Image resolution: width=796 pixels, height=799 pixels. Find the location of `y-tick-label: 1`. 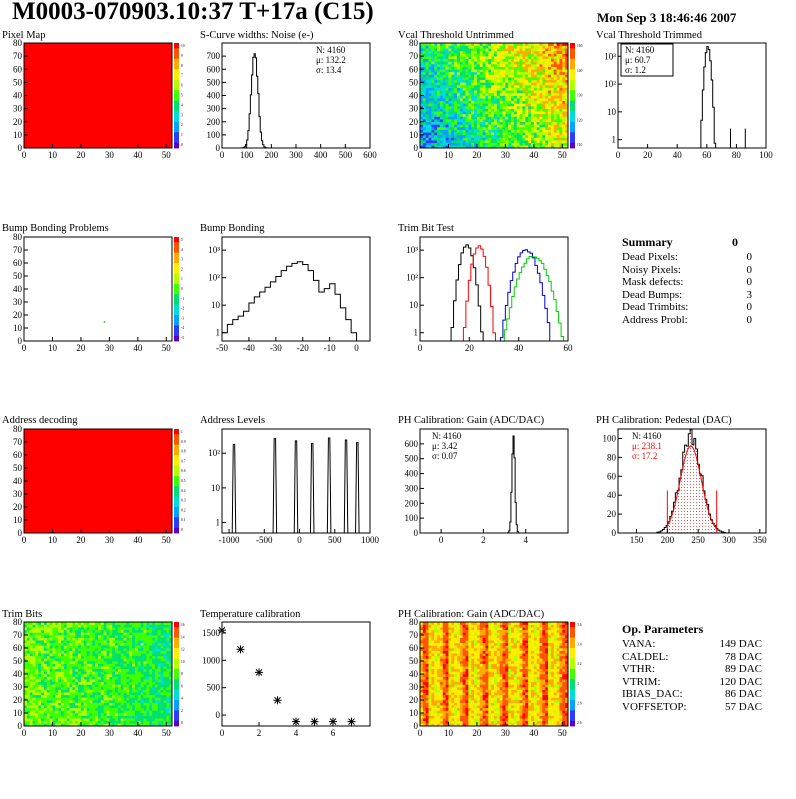

y-tick-label: 1 is located at coordinates (614, 140).